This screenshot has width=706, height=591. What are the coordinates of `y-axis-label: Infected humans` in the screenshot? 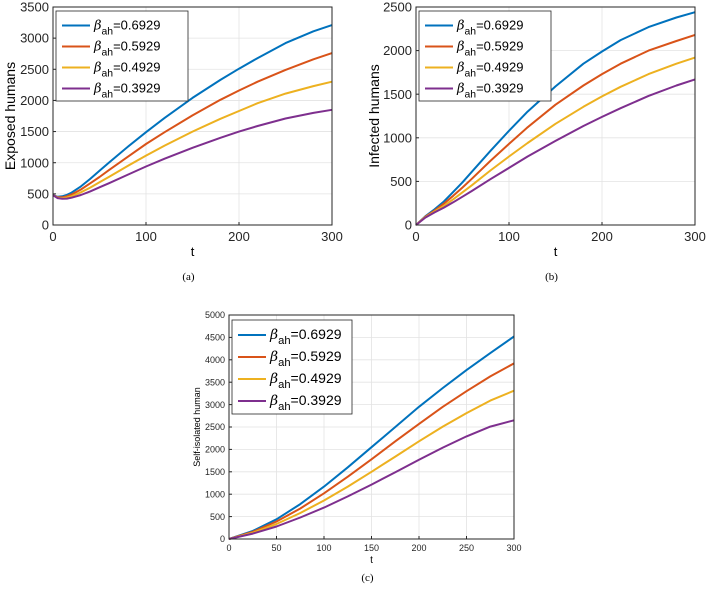 It's located at (374, 116).